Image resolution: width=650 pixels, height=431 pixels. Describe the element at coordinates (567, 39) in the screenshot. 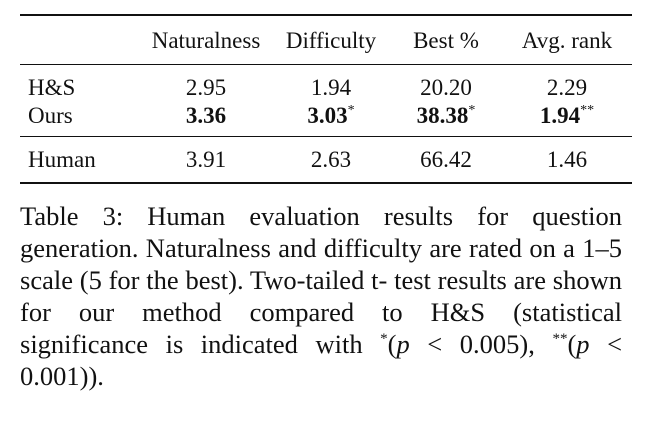

I see `header-avg-rank: Avg. rank` at that location.